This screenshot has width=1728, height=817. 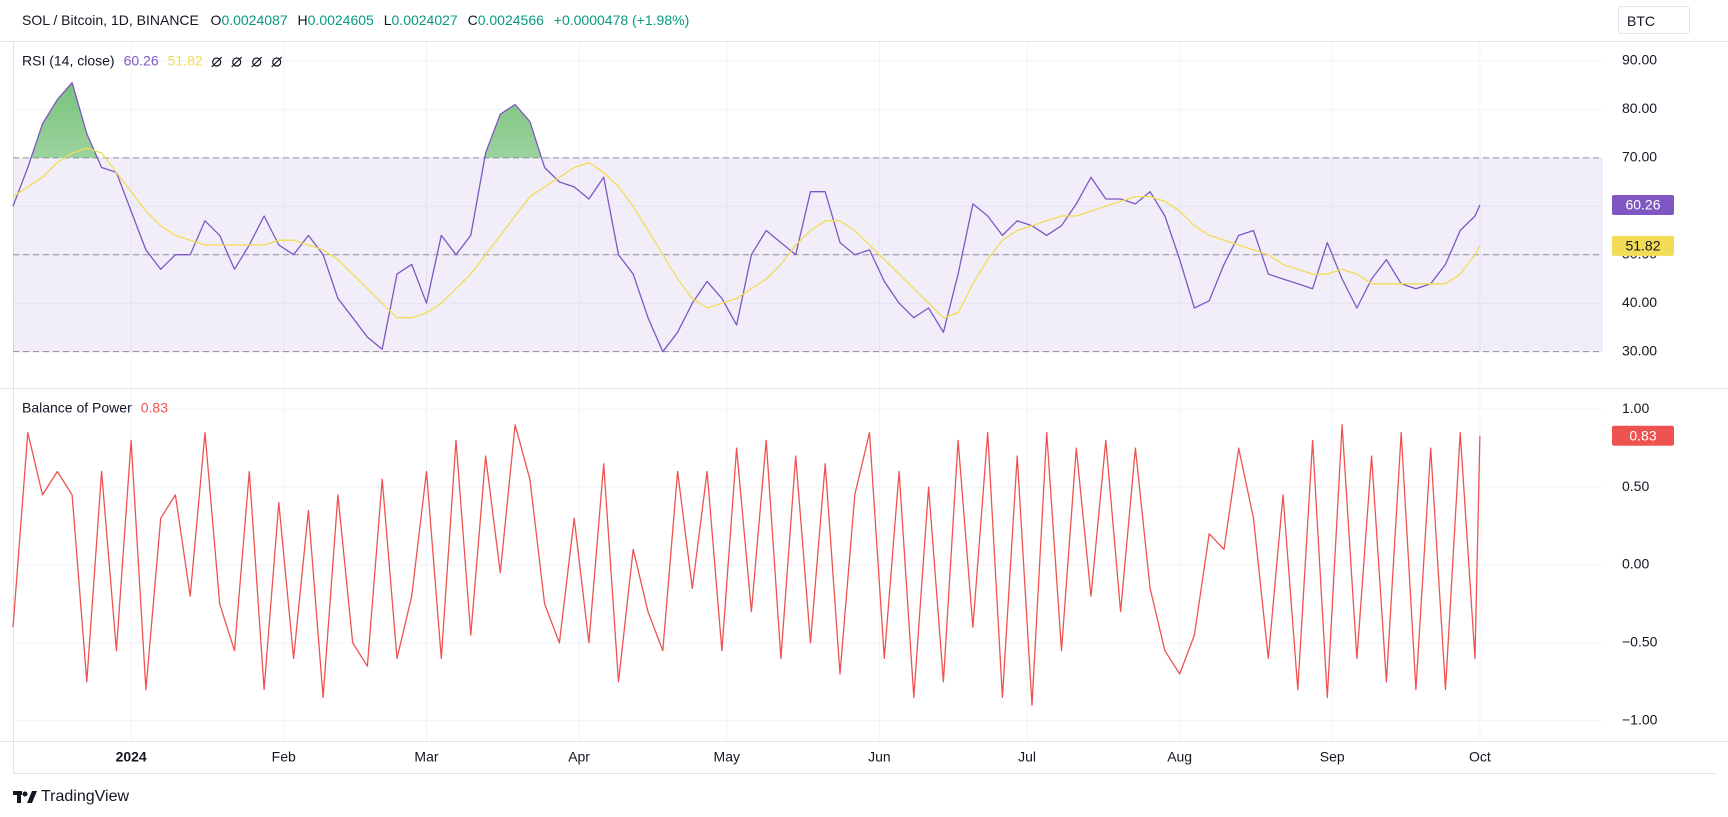 What do you see at coordinates (1654, 20) in the screenshot?
I see `currency-button: BTC` at bounding box center [1654, 20].